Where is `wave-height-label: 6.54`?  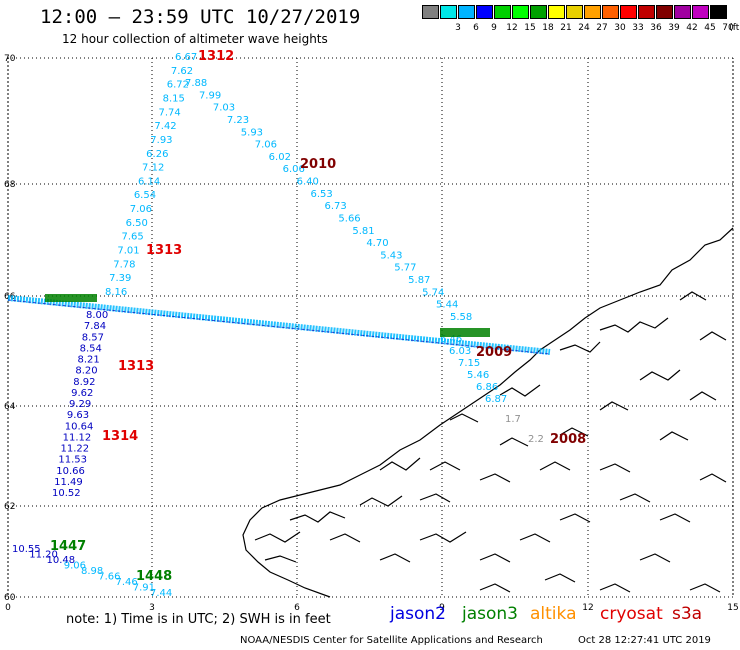 wave-height-label: 6.54 is located at coordinates (145, 195).